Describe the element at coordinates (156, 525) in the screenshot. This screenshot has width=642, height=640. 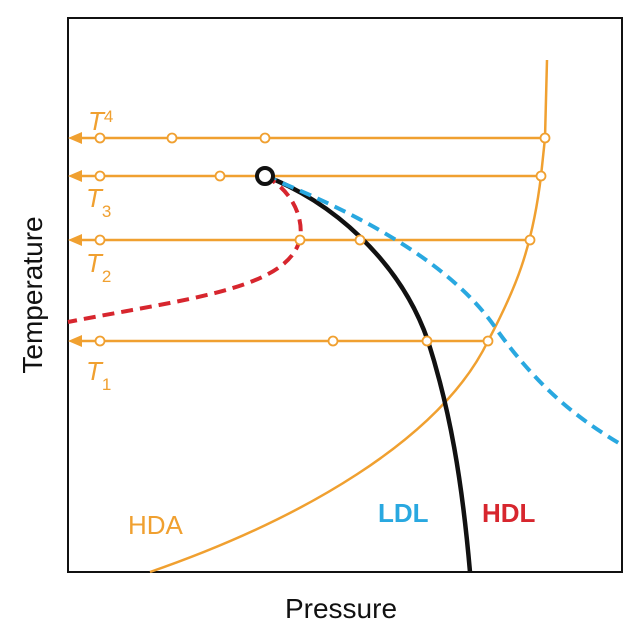
I see `hda-label: HDA` at that location.